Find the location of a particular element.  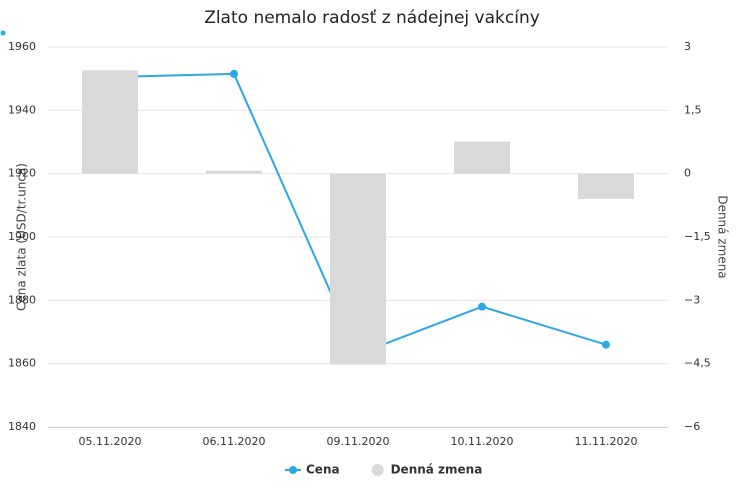

legend-label: Cena is located at coordinates (323, 470).